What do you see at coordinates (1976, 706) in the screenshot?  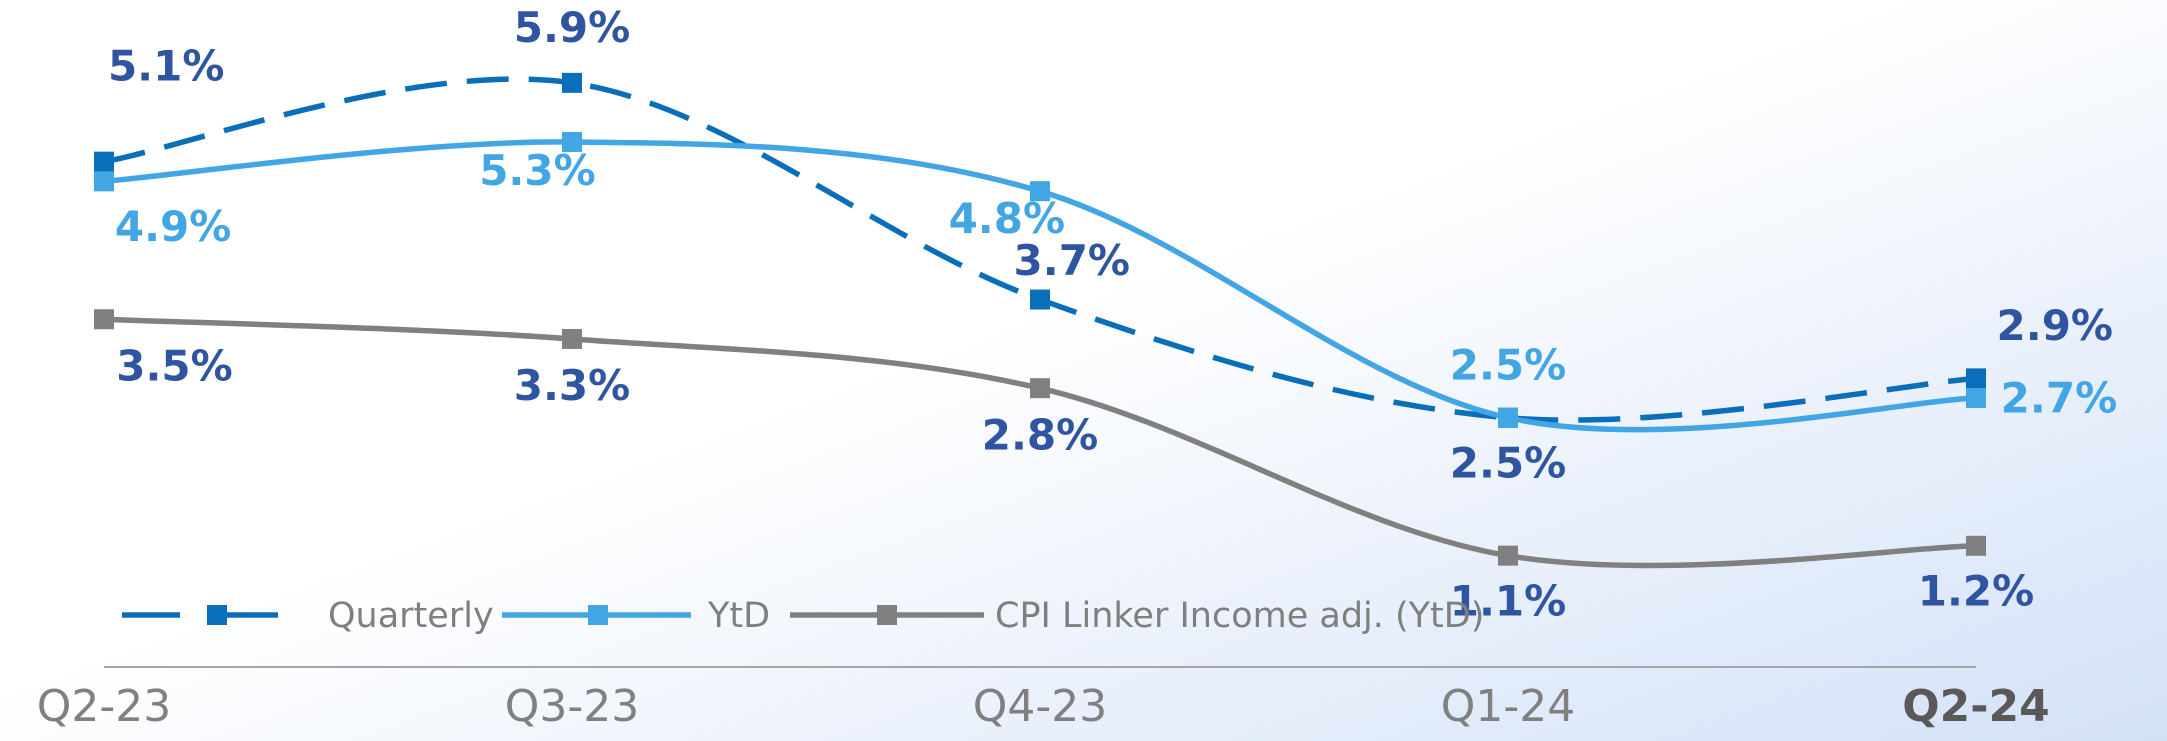 I see `x-tick-label: Q2-24` at bounding box center [1976, 706].